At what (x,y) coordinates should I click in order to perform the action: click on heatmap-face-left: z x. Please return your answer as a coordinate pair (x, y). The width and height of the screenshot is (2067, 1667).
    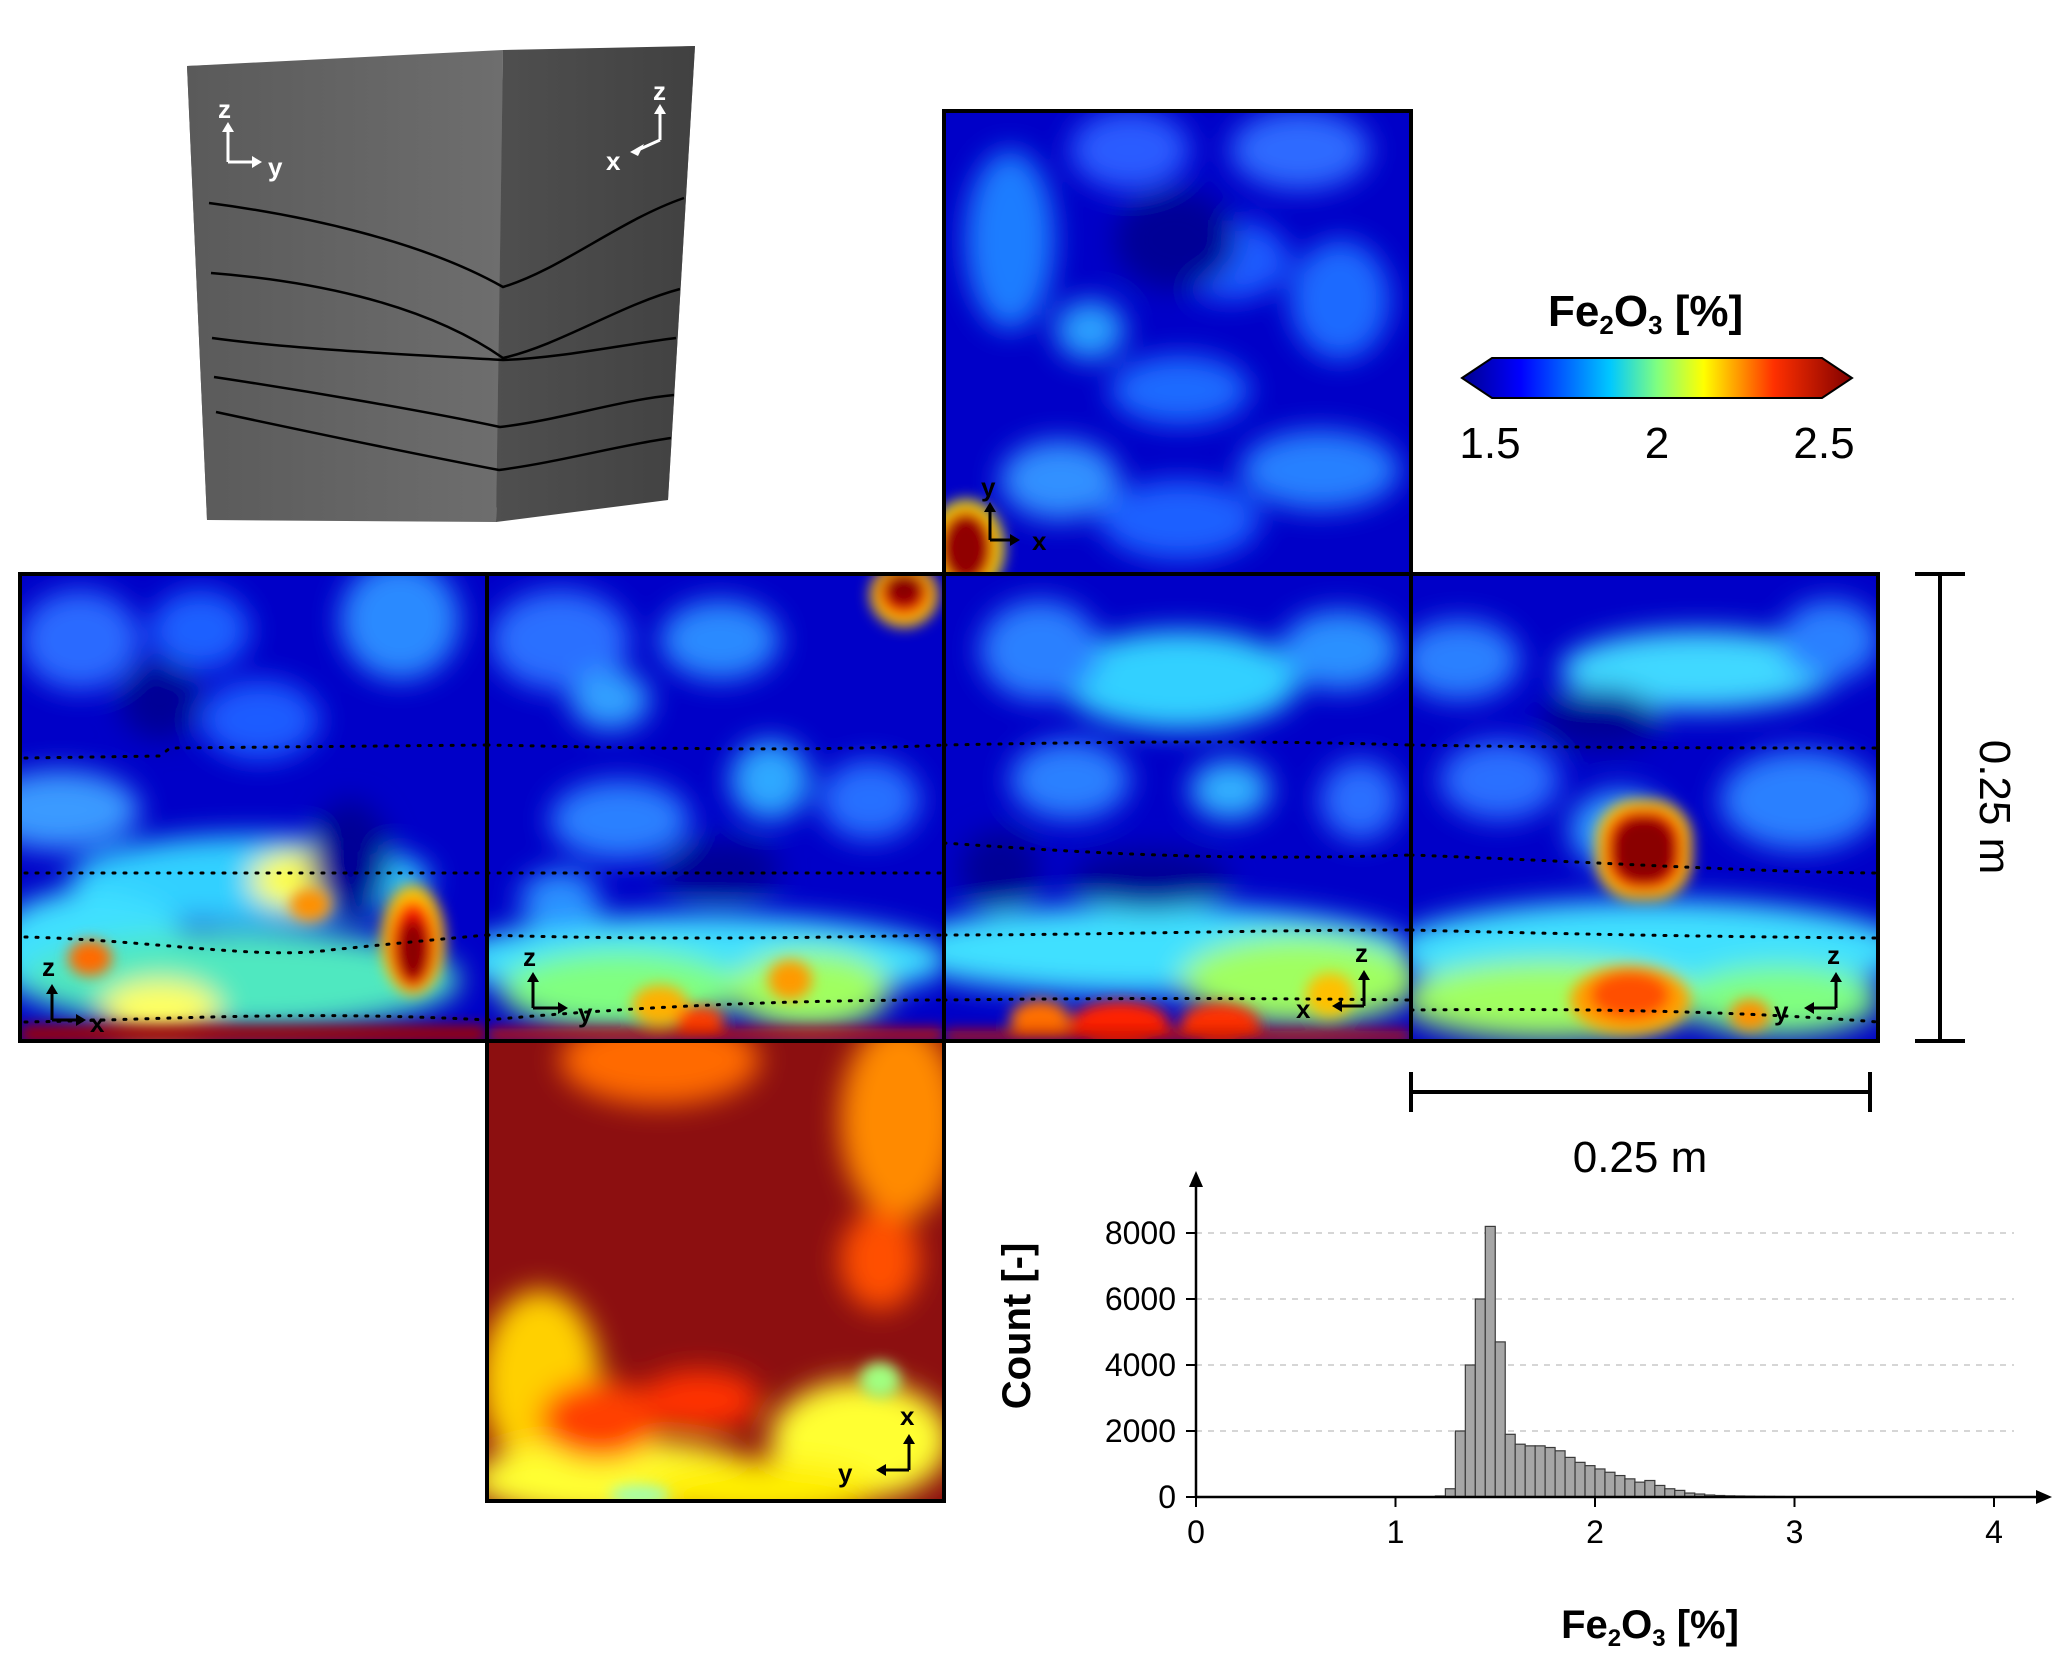
    Looking at the image, I should click on (253, 807).